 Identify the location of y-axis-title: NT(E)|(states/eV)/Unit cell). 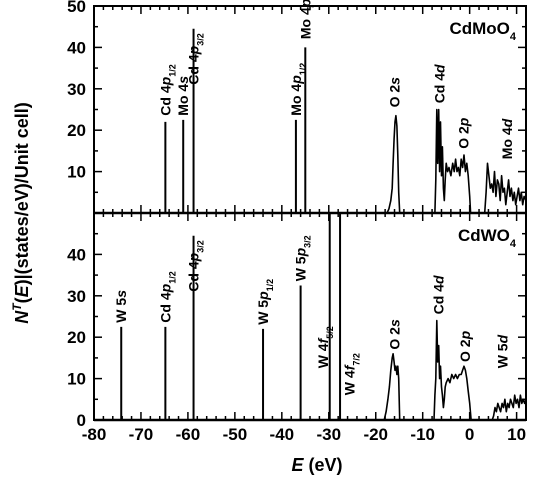
(21, 212).